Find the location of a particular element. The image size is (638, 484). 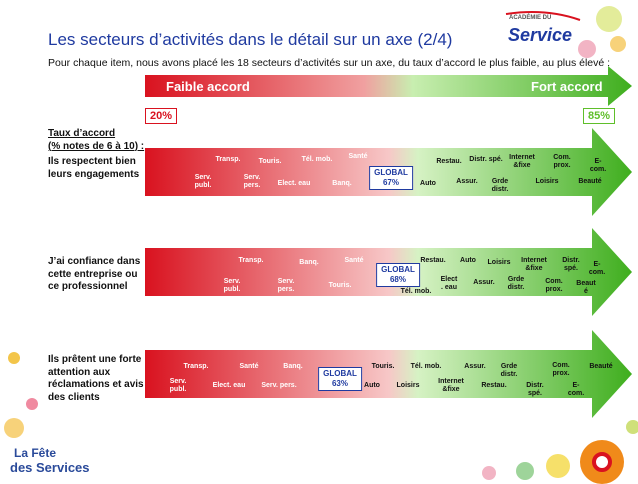

academie-logo is located at coordinates (542, 29).